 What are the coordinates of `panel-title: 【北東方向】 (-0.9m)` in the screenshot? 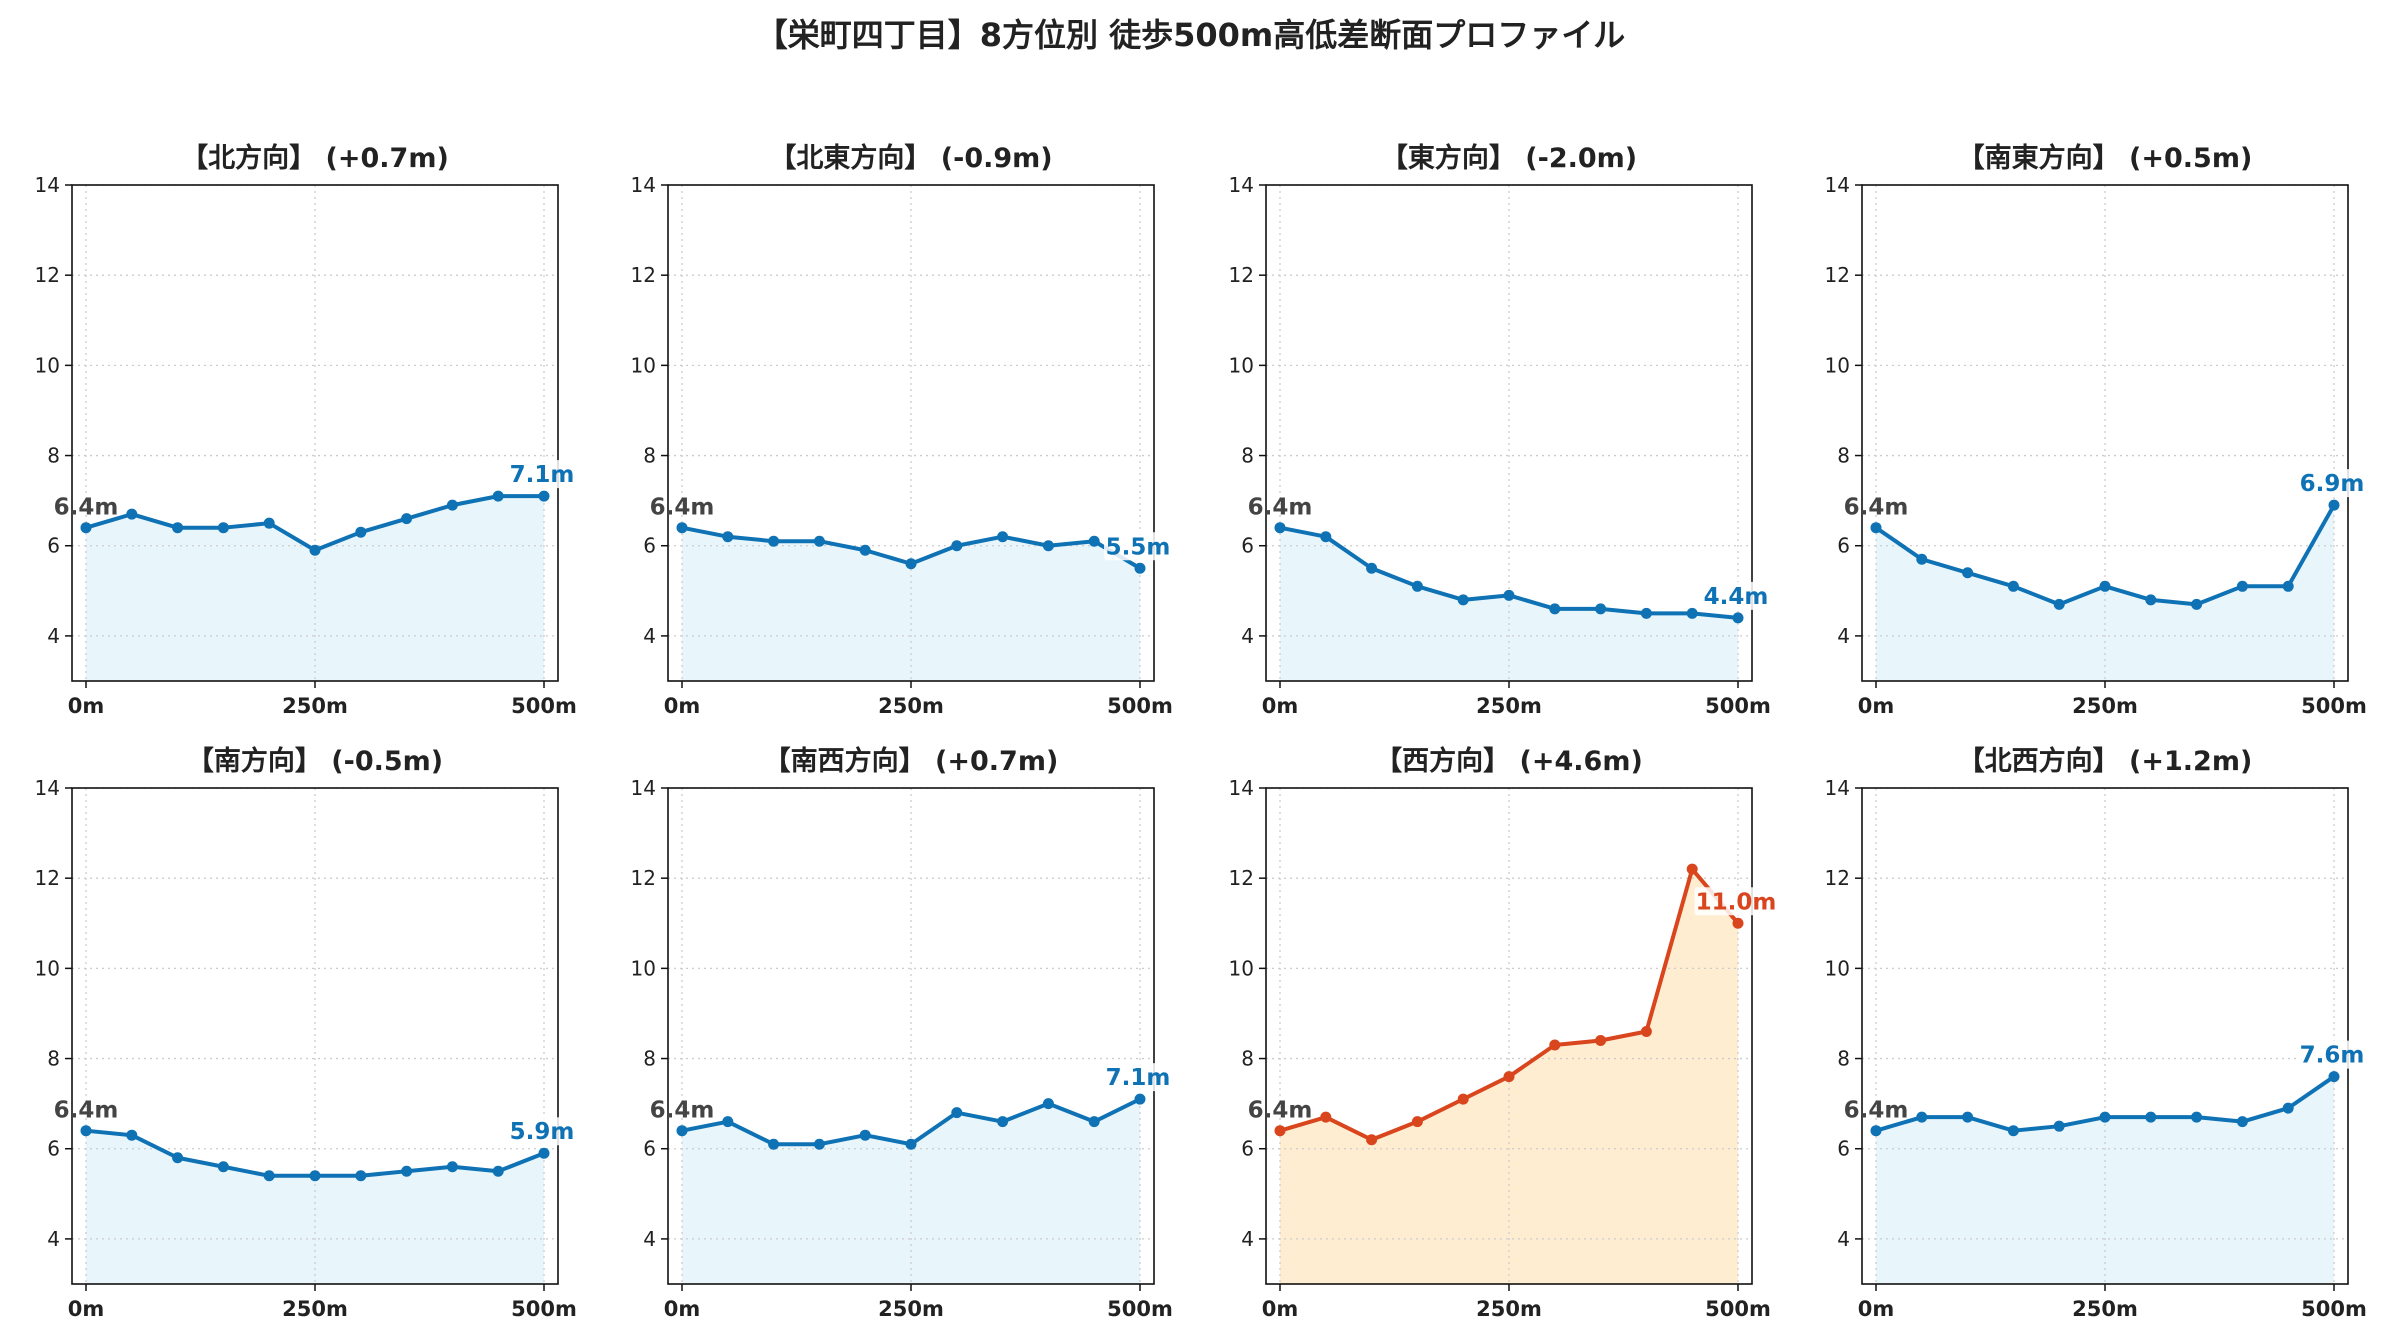 It's located at (910, 158).